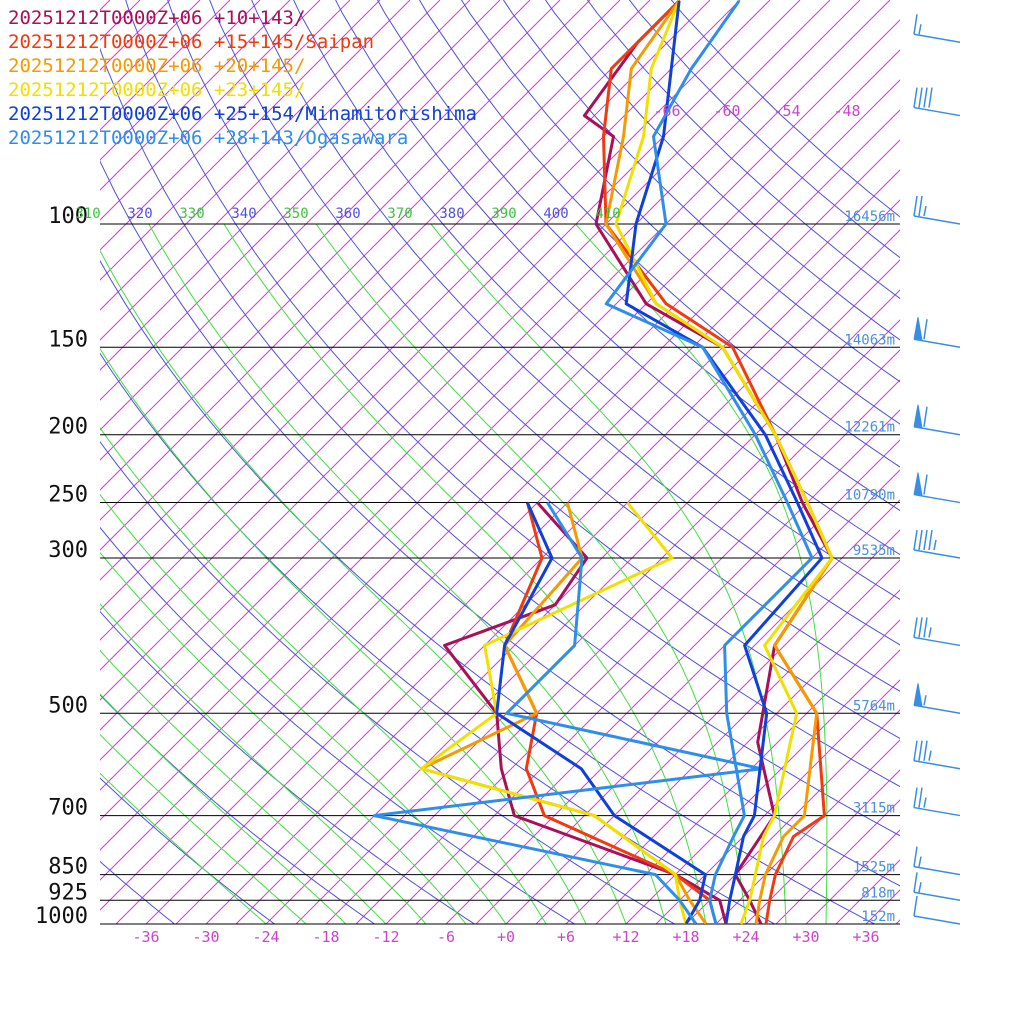 The image size is (1024, 1024). I want to click on temperature-tick-label: +0, so click(506, 937).